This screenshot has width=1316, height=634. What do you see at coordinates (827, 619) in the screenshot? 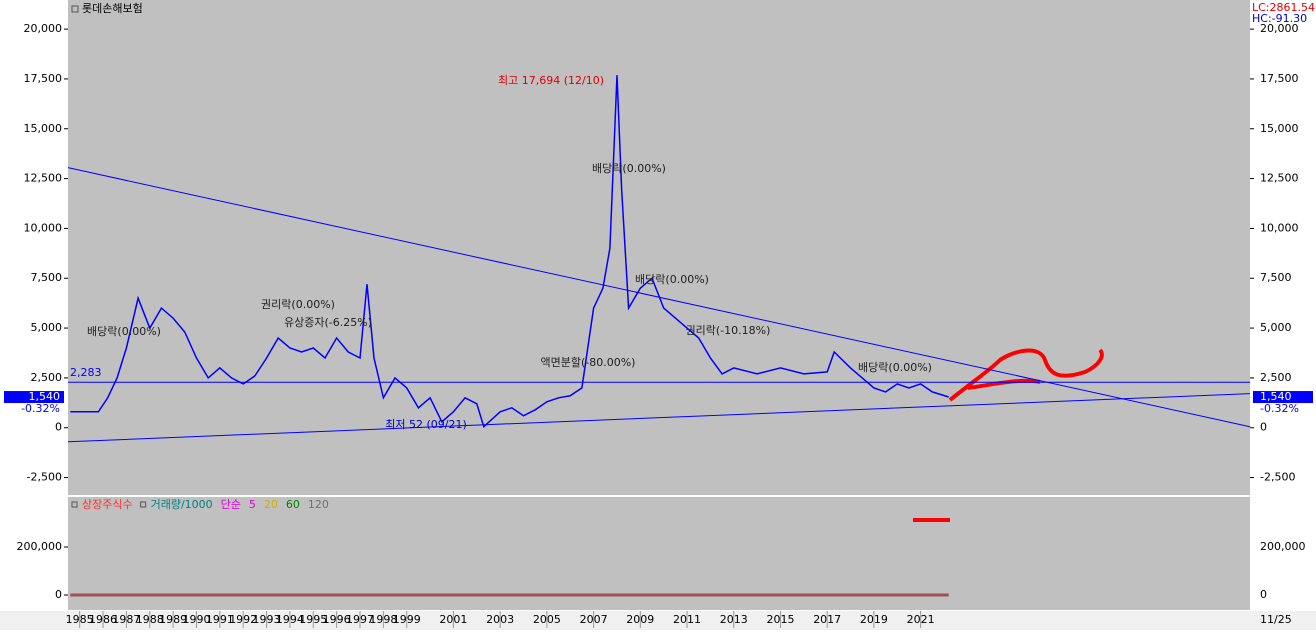
I see `x-tick-label: 2017` at bounding box center [827, 619].